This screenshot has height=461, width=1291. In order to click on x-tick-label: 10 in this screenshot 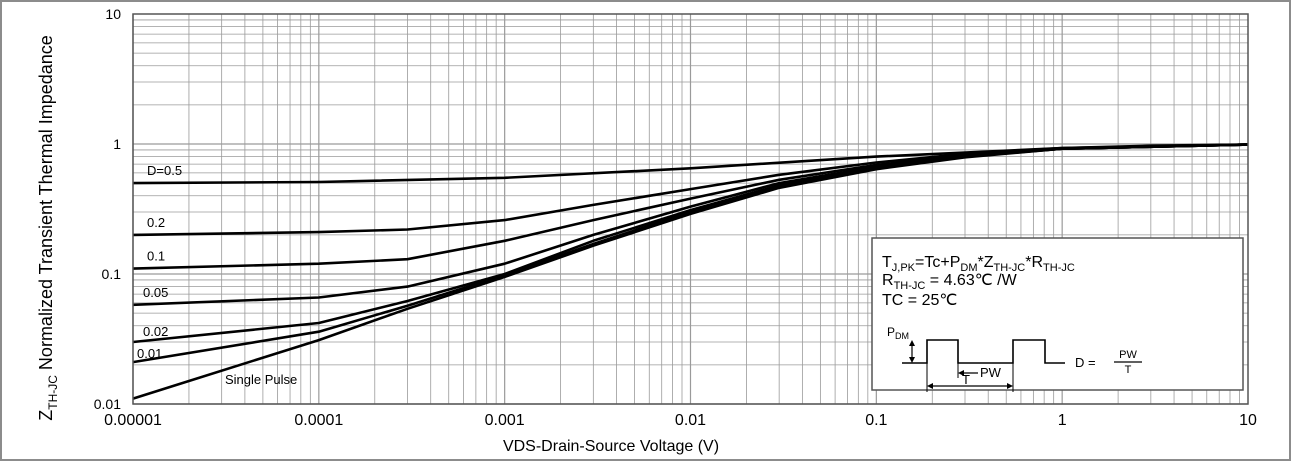, I will do `click(1248, 420)`.